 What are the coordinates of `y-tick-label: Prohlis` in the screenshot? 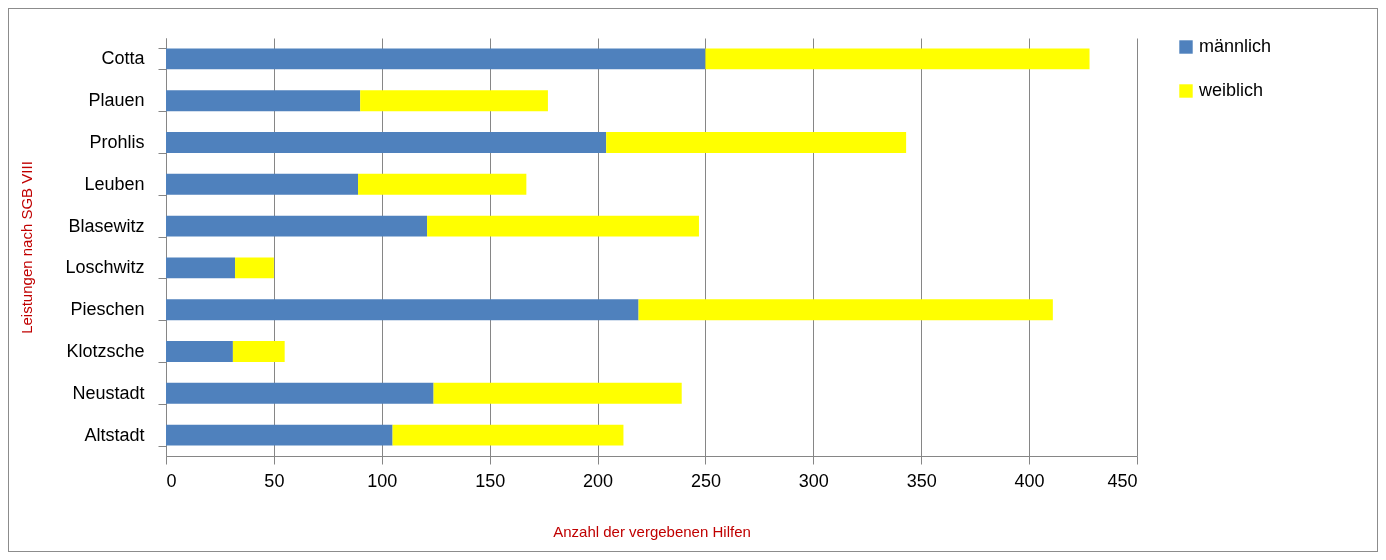 It's located at (117, 142).